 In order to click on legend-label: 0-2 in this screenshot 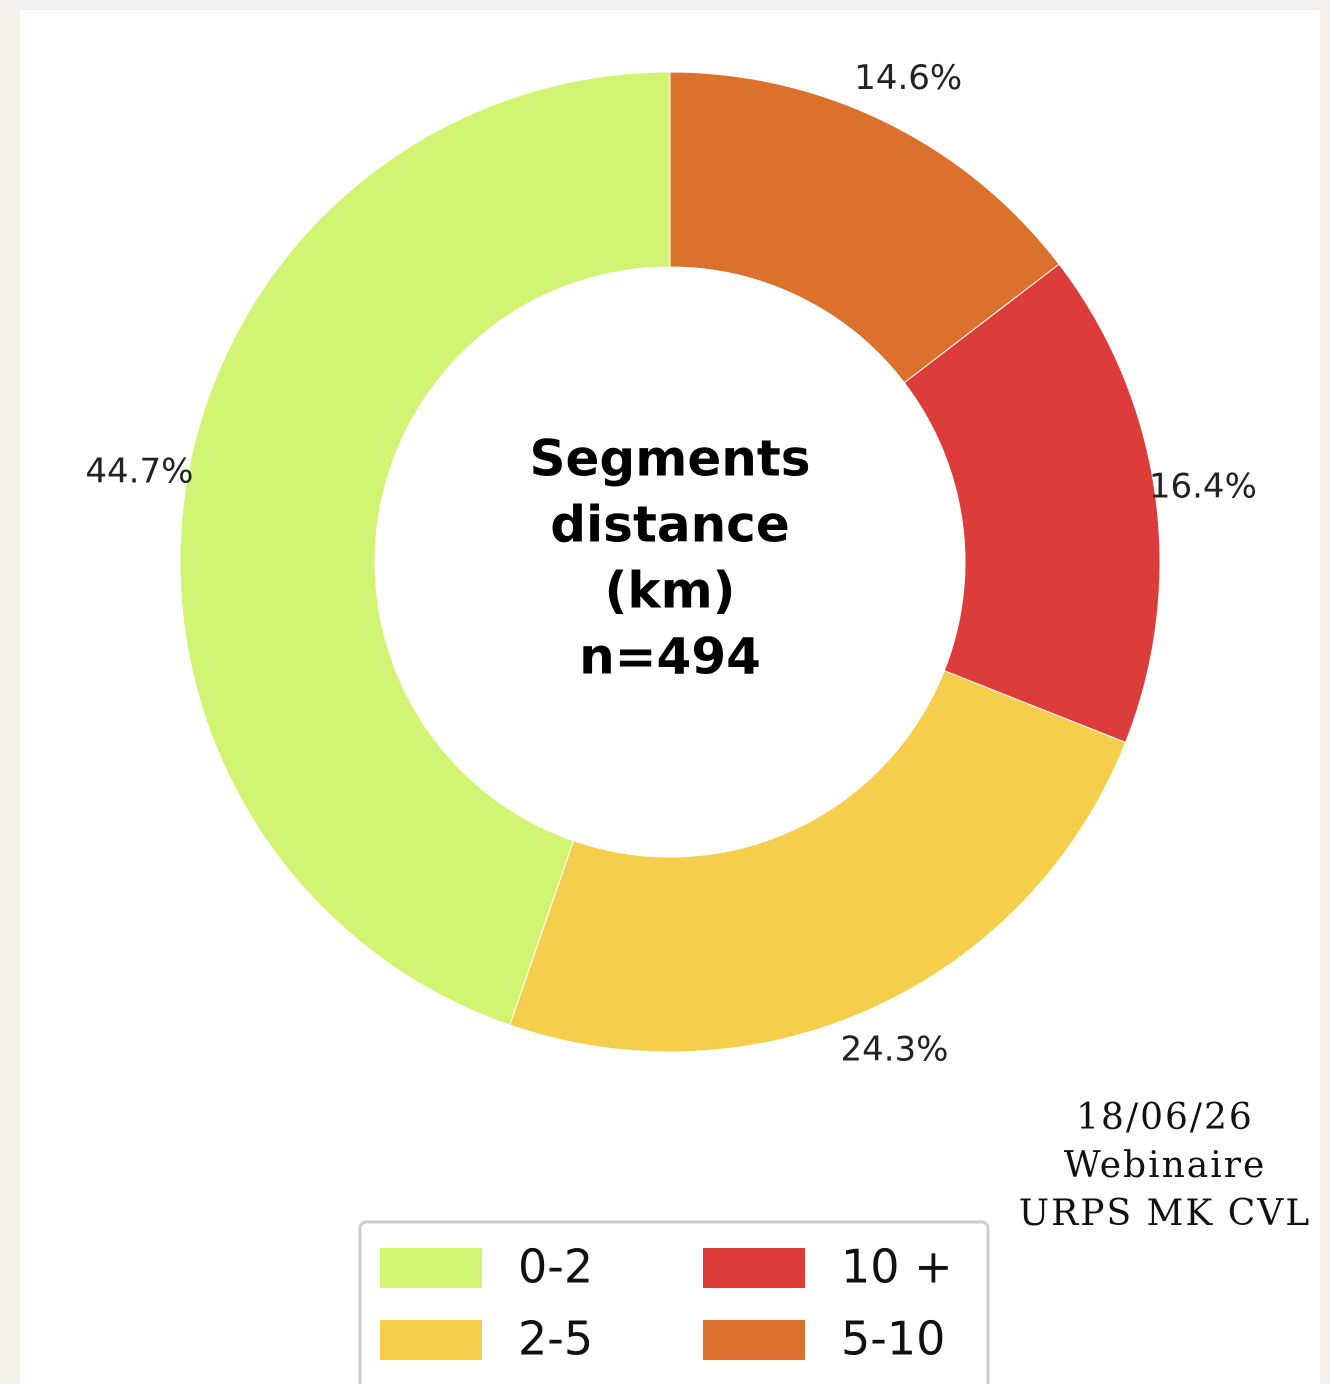, I will do `click(555, 1267)`.